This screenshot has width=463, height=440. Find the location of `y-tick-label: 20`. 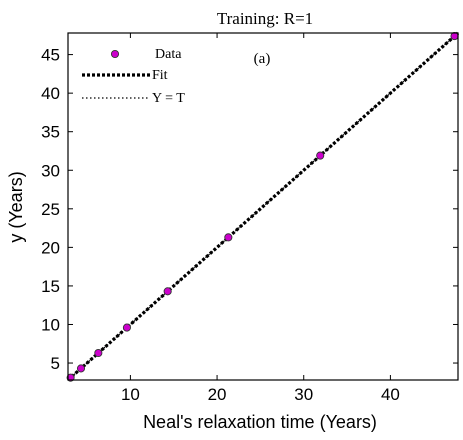

y-tick-label: 20 is located at coordinates (50, 247).